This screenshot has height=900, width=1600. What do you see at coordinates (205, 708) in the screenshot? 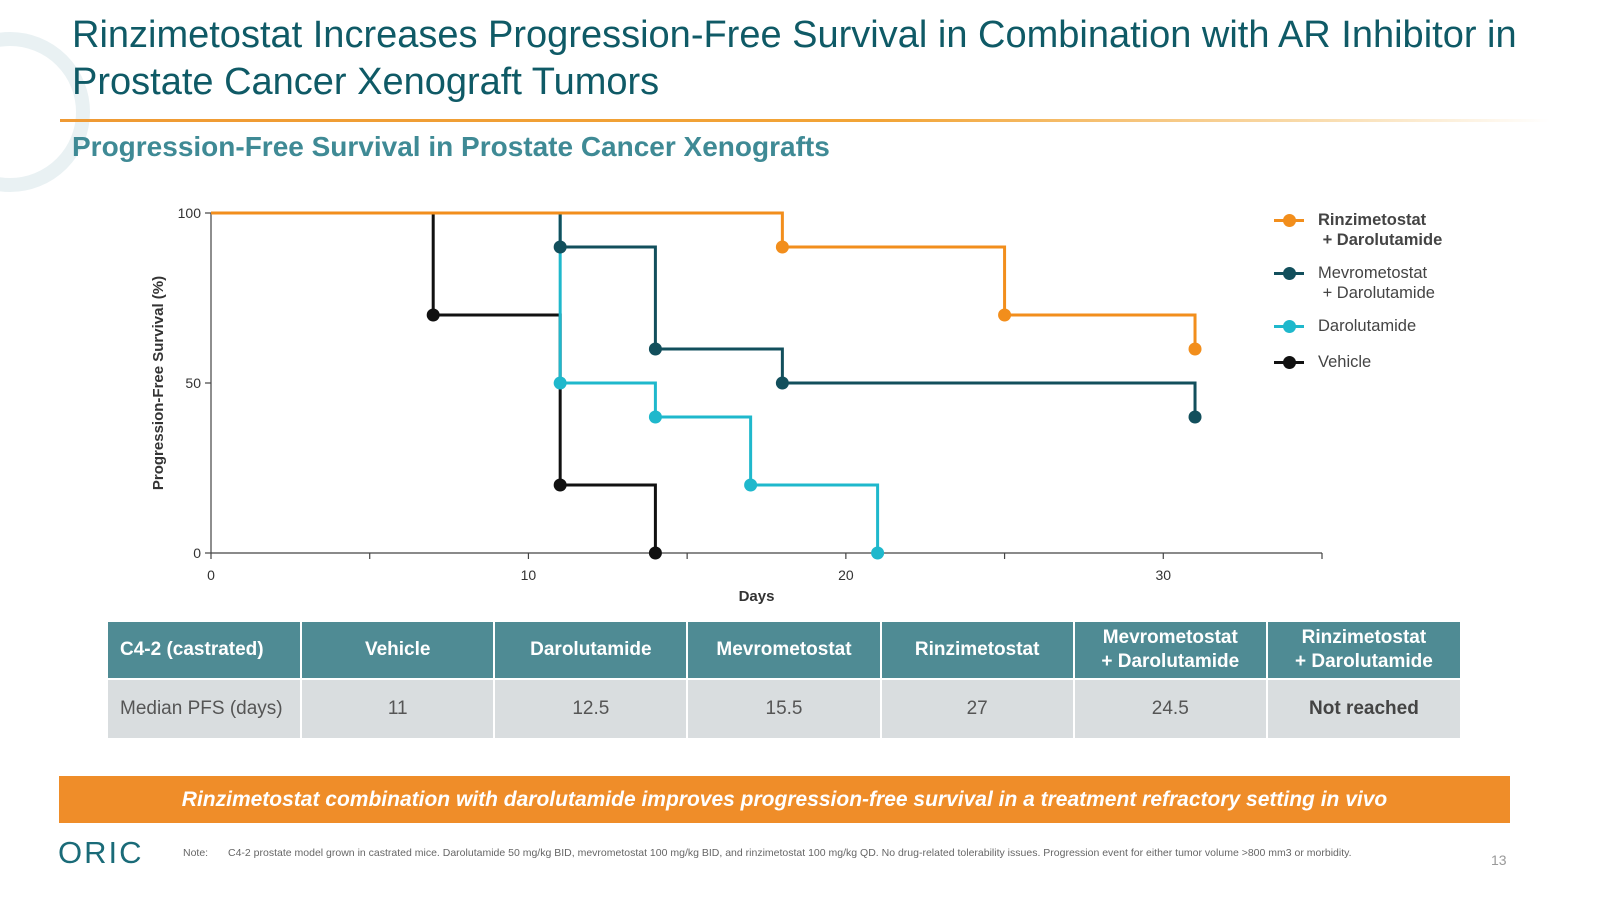
I see `table-cell: Median PFS (days)` at bounding box center [205, 708].